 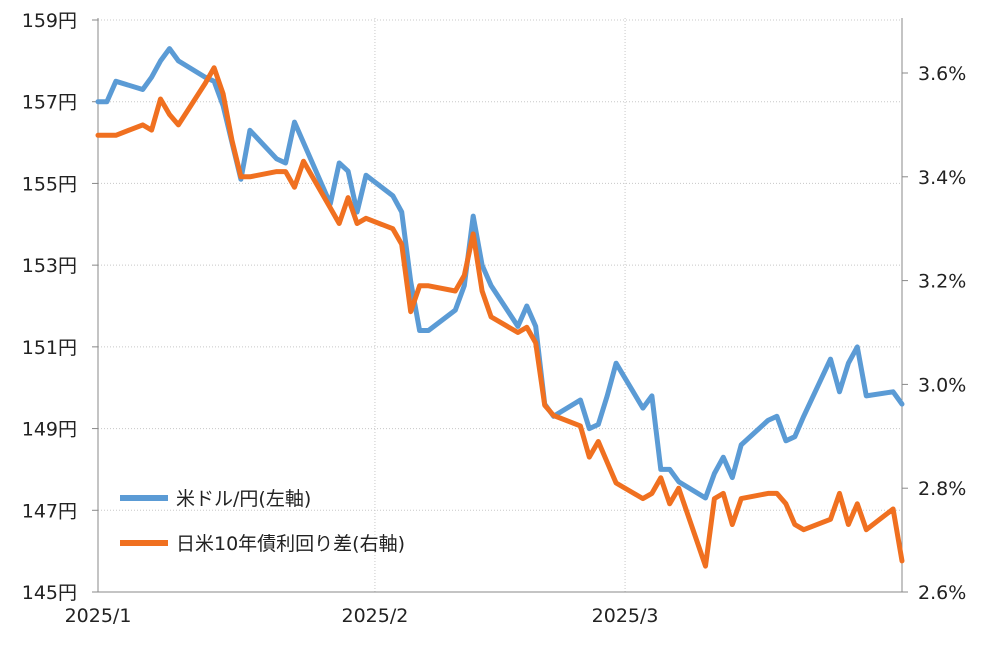 What do you see at coordinates (942, 282) in the screenshot?
I see `right-tick-label: 3.2%` at bounding box center [942, 282].